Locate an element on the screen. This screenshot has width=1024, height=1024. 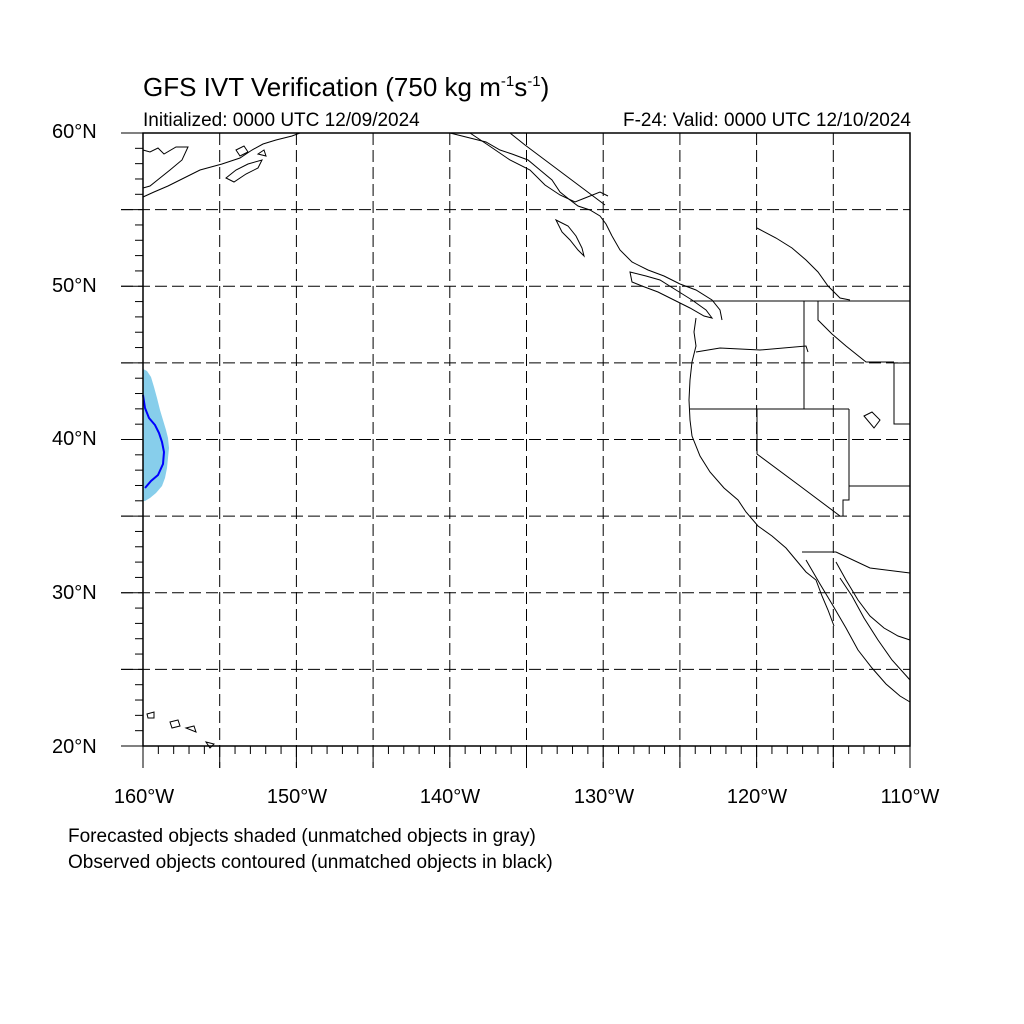
lat-label-30n: 30°N is located at coordinates (74, 593).